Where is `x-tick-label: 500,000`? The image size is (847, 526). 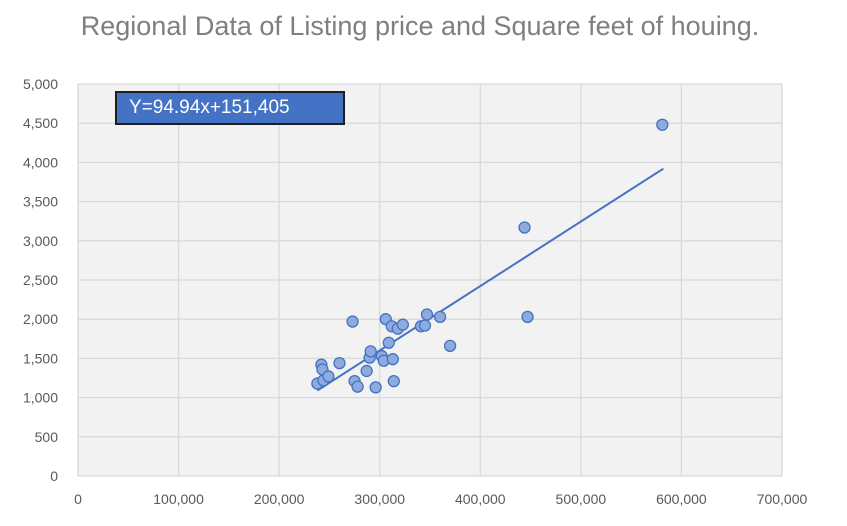 x-tick-label: 500,000 is located at coordinates (581, 499).